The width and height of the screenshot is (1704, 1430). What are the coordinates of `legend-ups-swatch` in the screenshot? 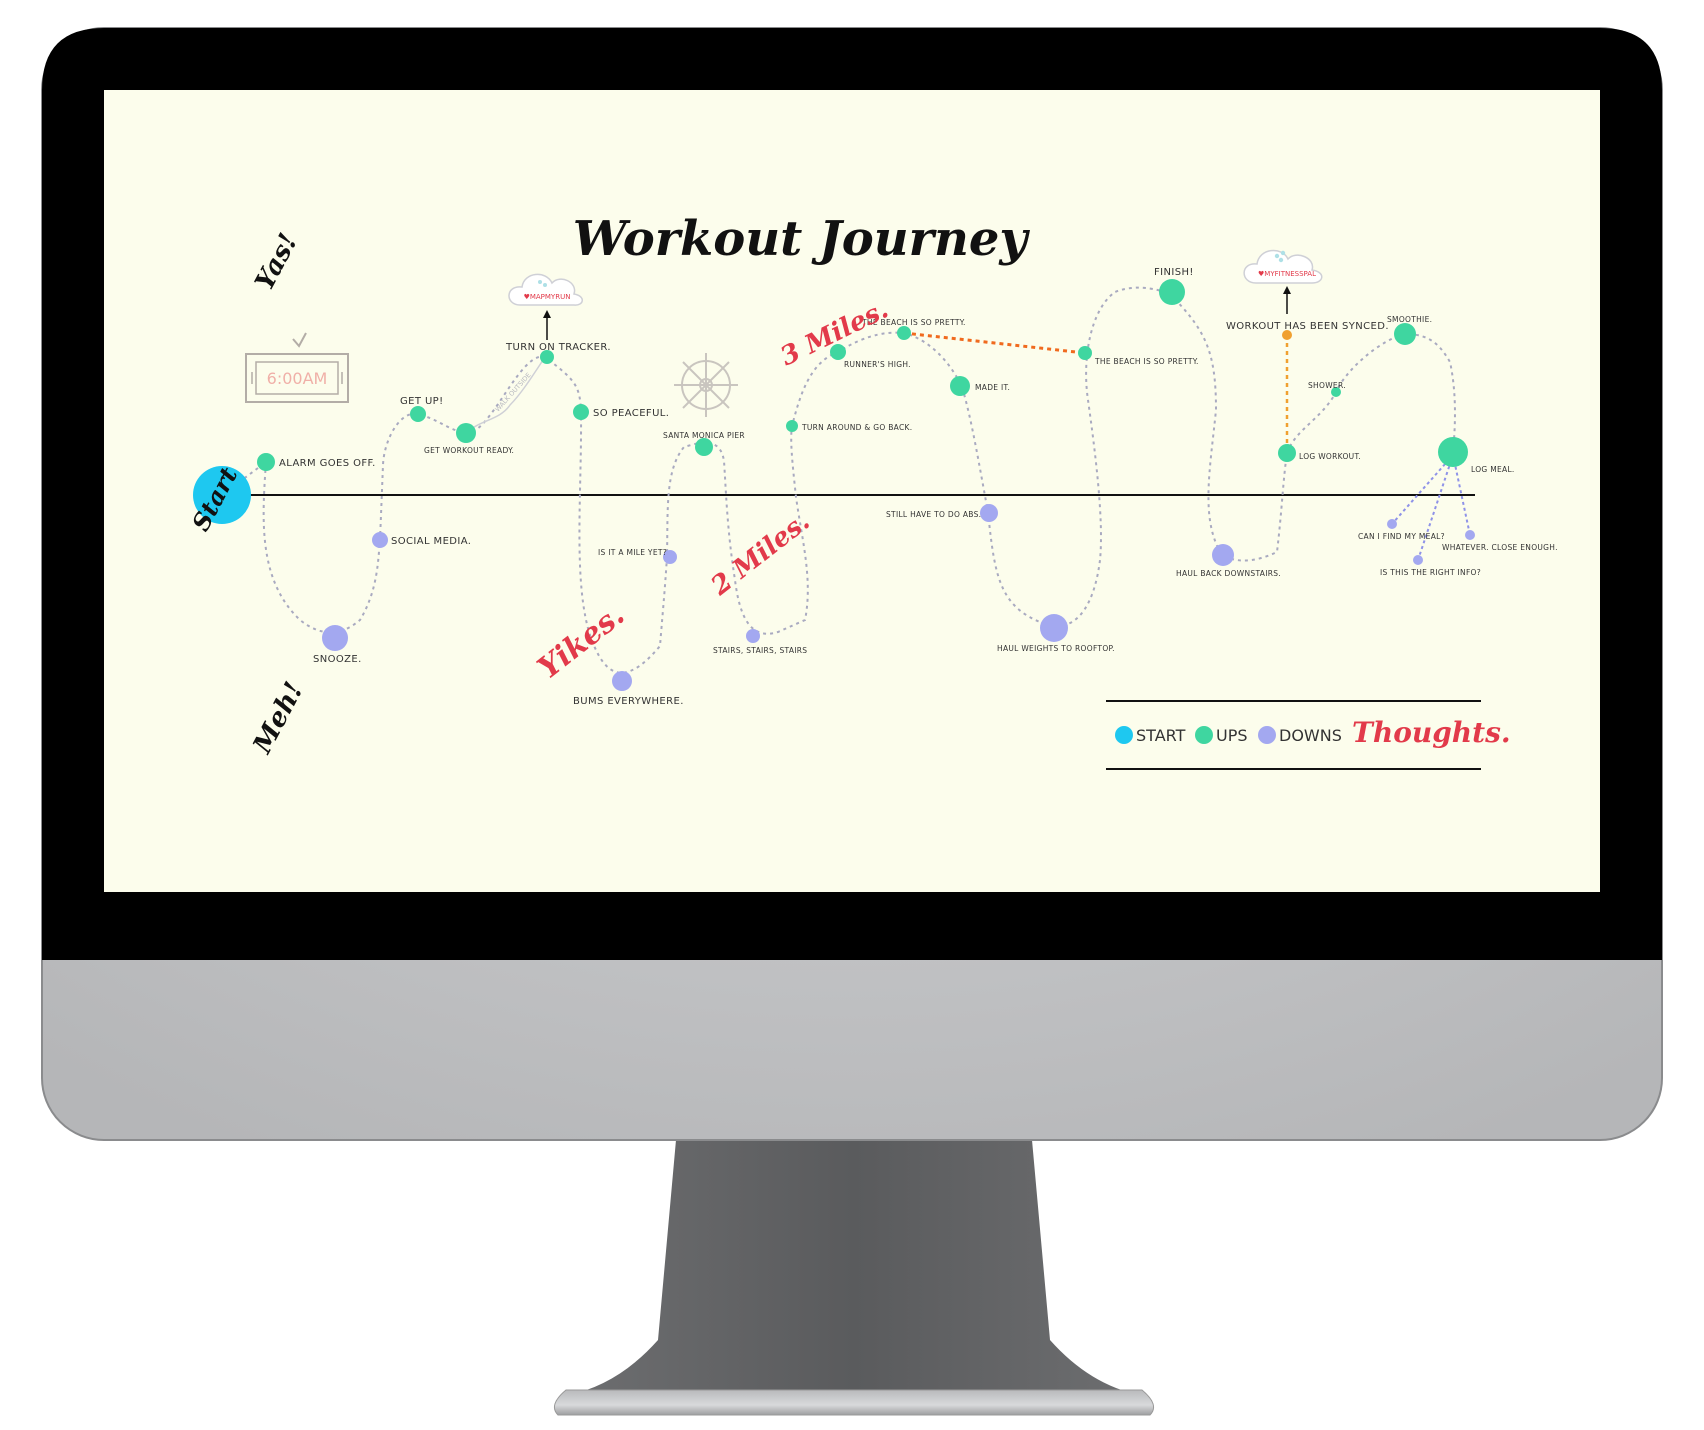 It's located at (1204, 735).